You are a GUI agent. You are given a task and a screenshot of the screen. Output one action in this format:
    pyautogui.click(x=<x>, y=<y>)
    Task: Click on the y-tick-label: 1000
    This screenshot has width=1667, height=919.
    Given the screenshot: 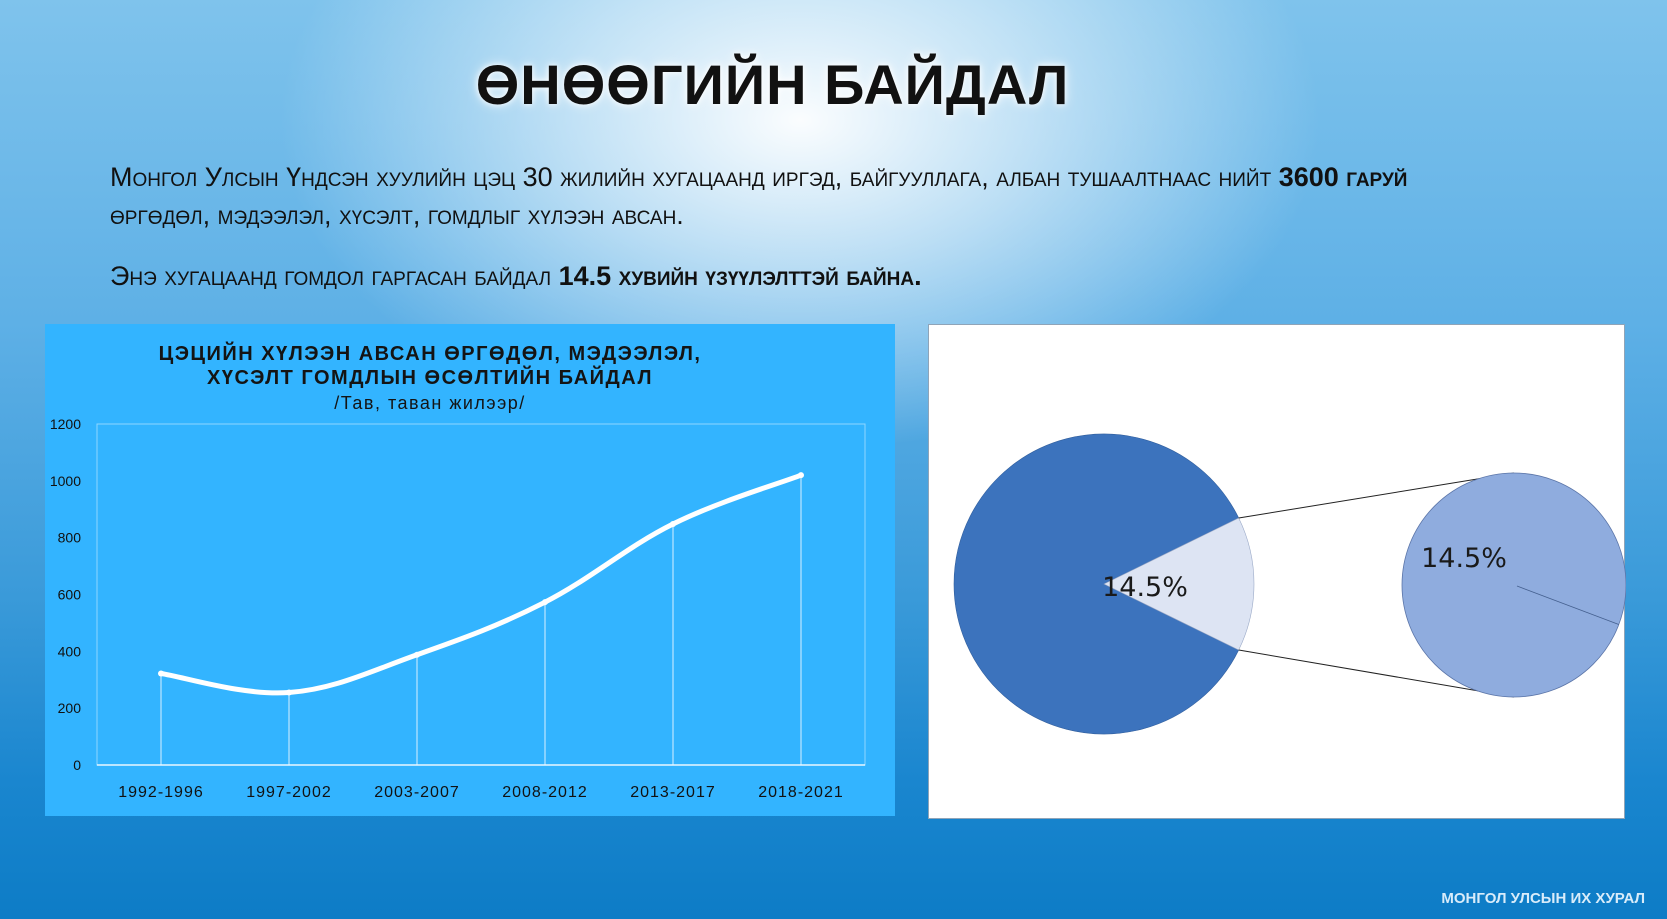 What is the action you would take?
    pyautogui.click(x=65, y=481)
    